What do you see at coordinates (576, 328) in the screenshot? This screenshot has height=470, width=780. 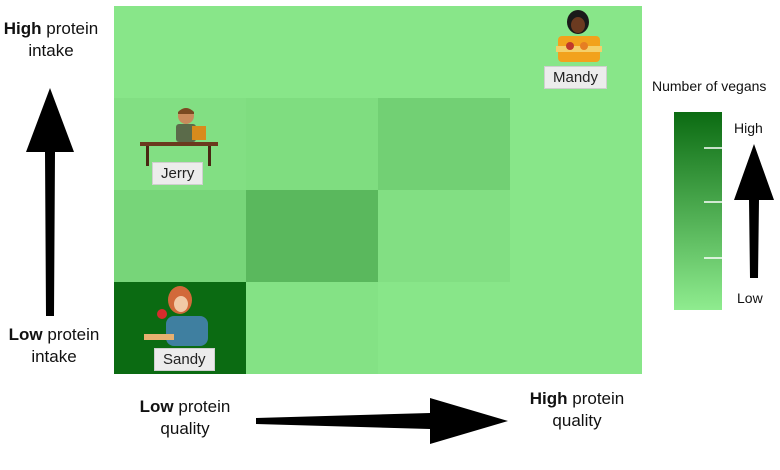 I see `heatmap-cell-r3-c3` at bounding box center [576, 328].